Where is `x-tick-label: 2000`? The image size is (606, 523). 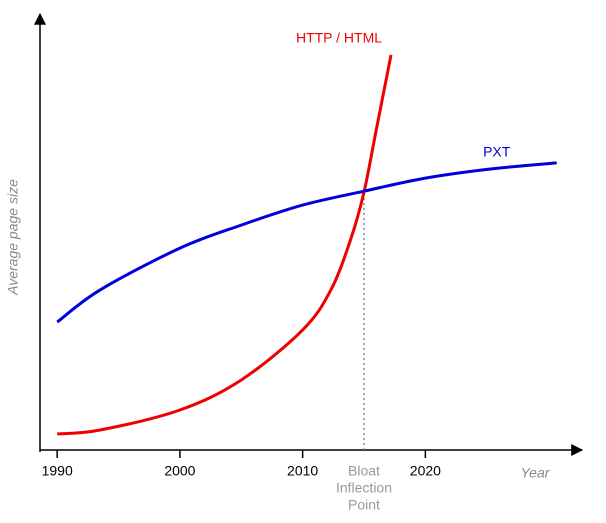
x-tick-label: 2000 is located at coordinates (179, 471).